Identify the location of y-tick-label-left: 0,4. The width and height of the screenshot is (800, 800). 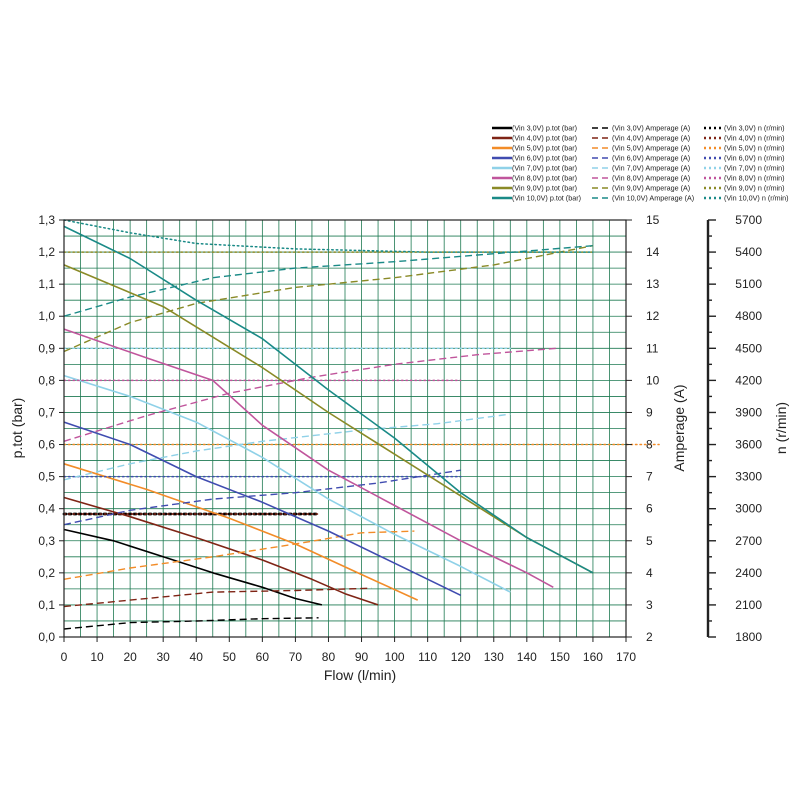
(46, 509).